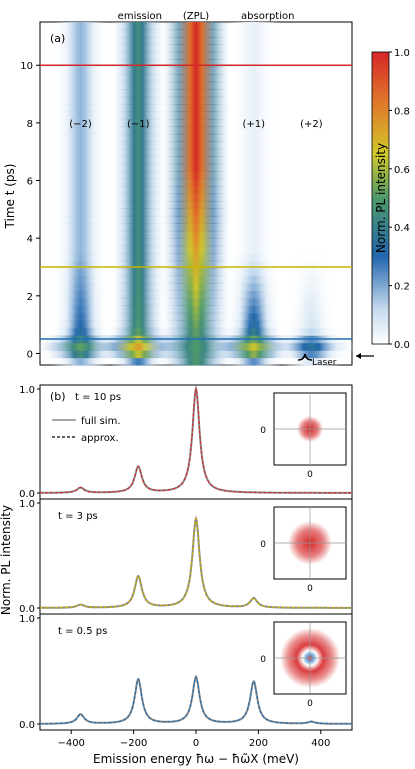 The image size is (415, 769). I want to click on top-label-0: emission, so click(140, 16).